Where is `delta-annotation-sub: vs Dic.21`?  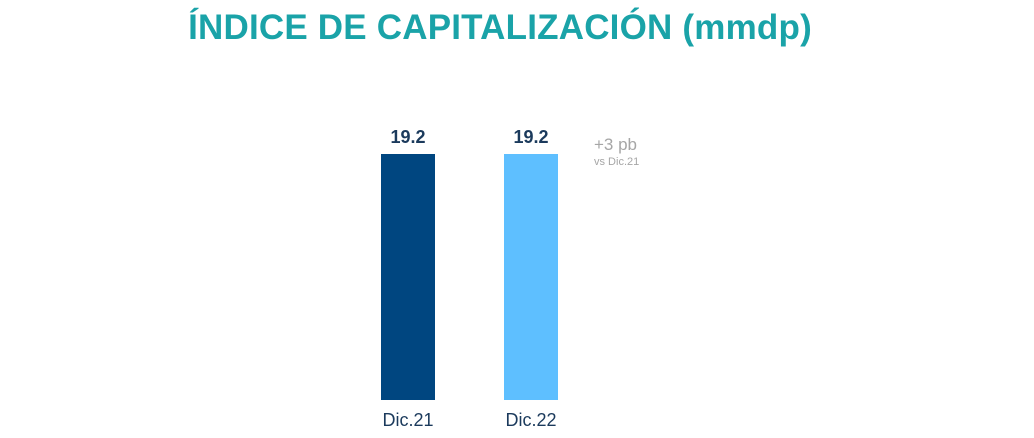
delta-annotation-sub: vs Dic.21 is located at coordinates (616, 162).